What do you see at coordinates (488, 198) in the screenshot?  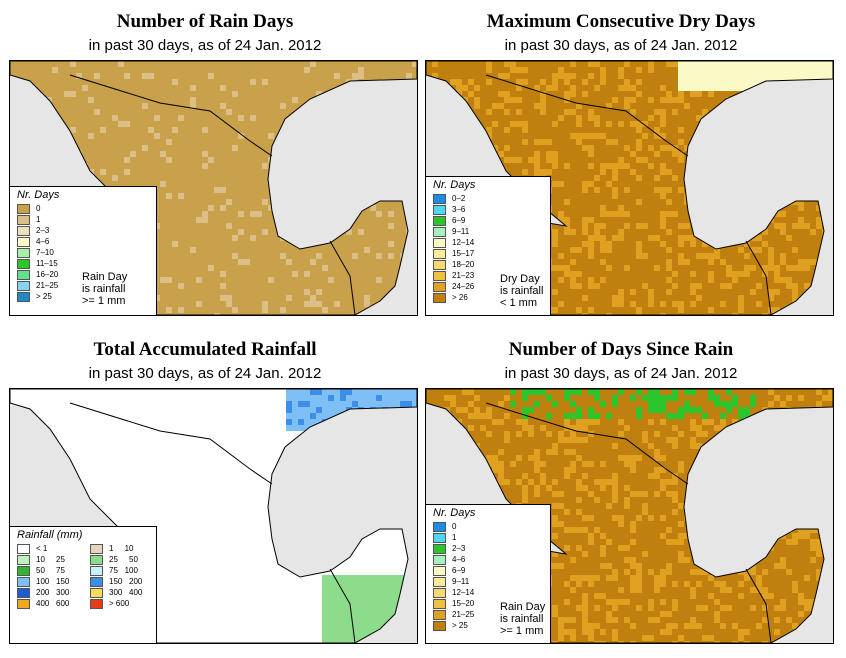 I see `legend-item: 0–2` at bounding box center [488, 198].